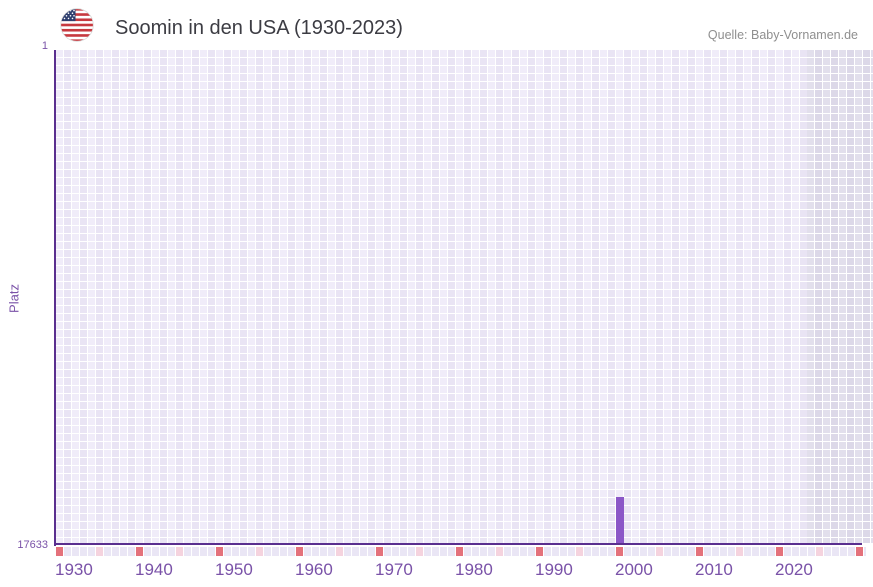  I want to click on y-axis-top-label: 1, so click(44, 46).